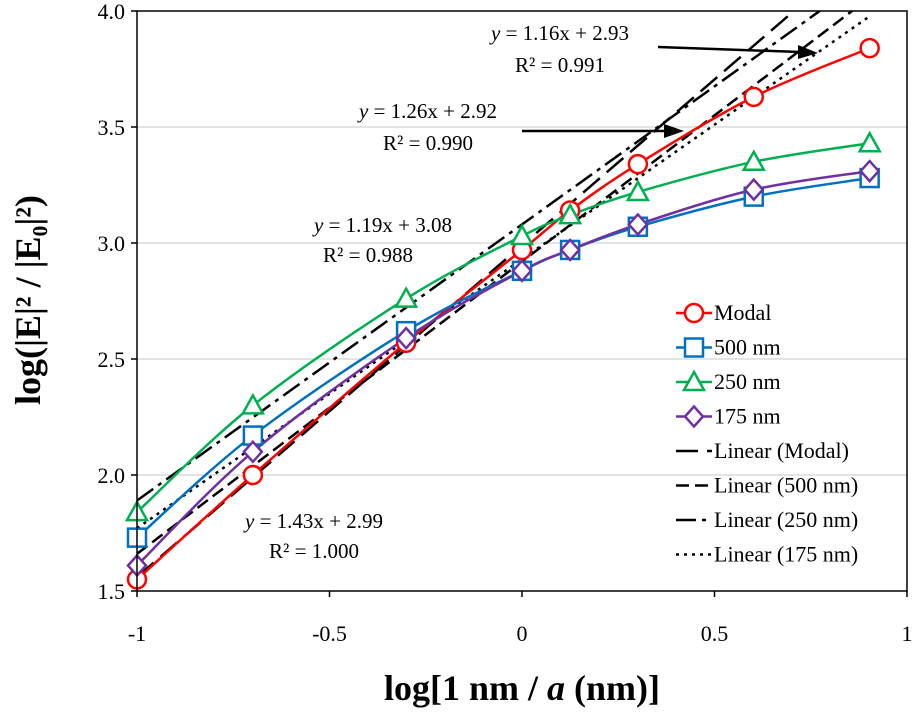 The height and width of the screenshot is (716, 913). Describe the element at coordinates (382, 240) in the screenshot. I see `annotation-250: y = 1.19x + 3.08 R² = 0.988` at that location.